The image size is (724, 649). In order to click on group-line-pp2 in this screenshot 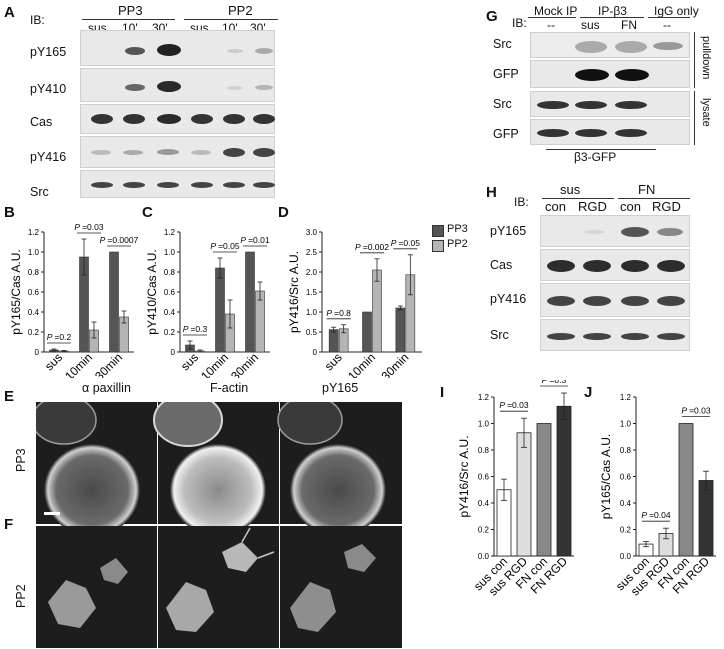, I will do `click(231, 19)`.